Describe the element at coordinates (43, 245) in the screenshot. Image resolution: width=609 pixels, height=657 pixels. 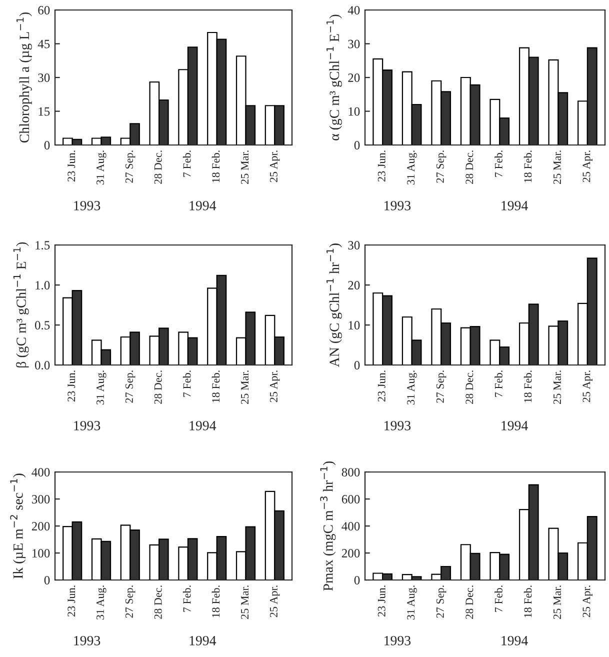
I see `y-tick-label: 1.5` at that location.